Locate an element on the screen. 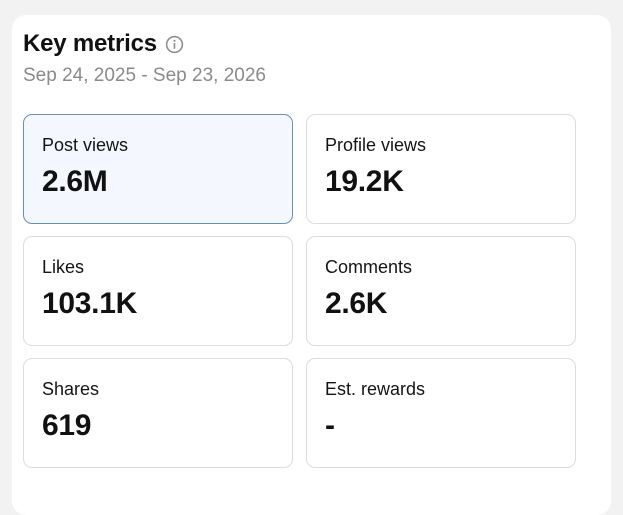 This screenshot has width=623, height=515. date-range: Sep 24, 2025 - Sep 23, 2026 is located at coordinates (144, 75).